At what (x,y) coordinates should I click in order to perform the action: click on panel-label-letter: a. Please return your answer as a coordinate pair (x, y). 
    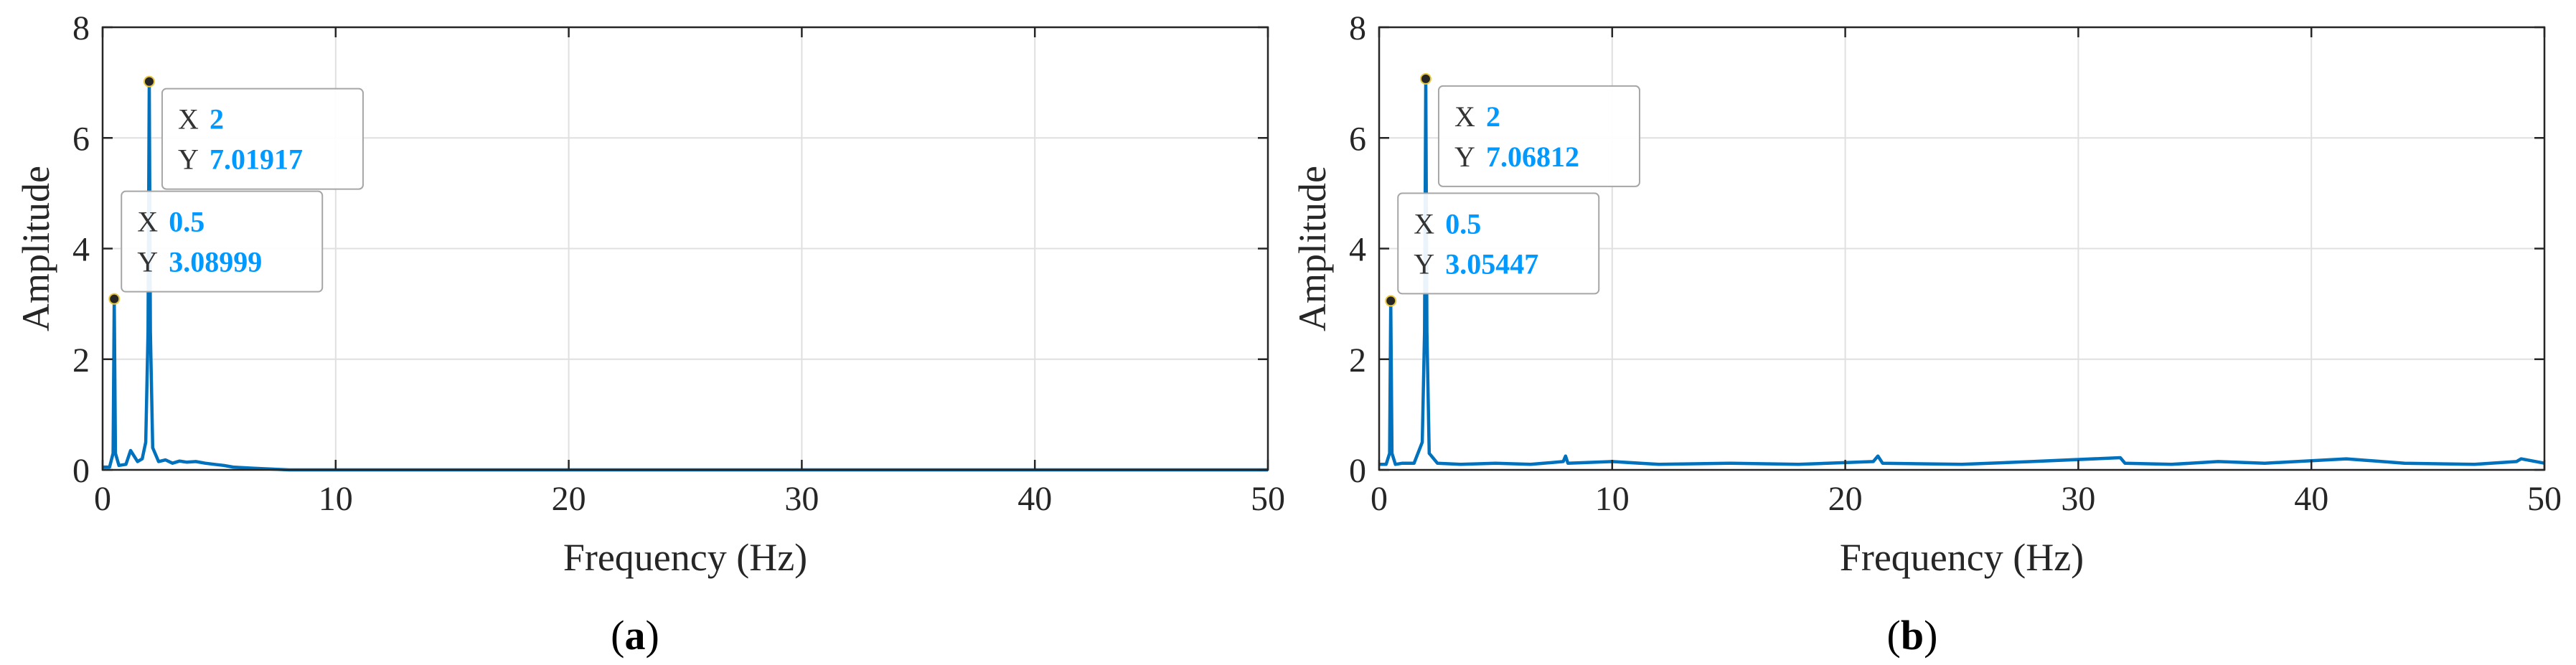
    Looking at the image, I should click on (635, 635).